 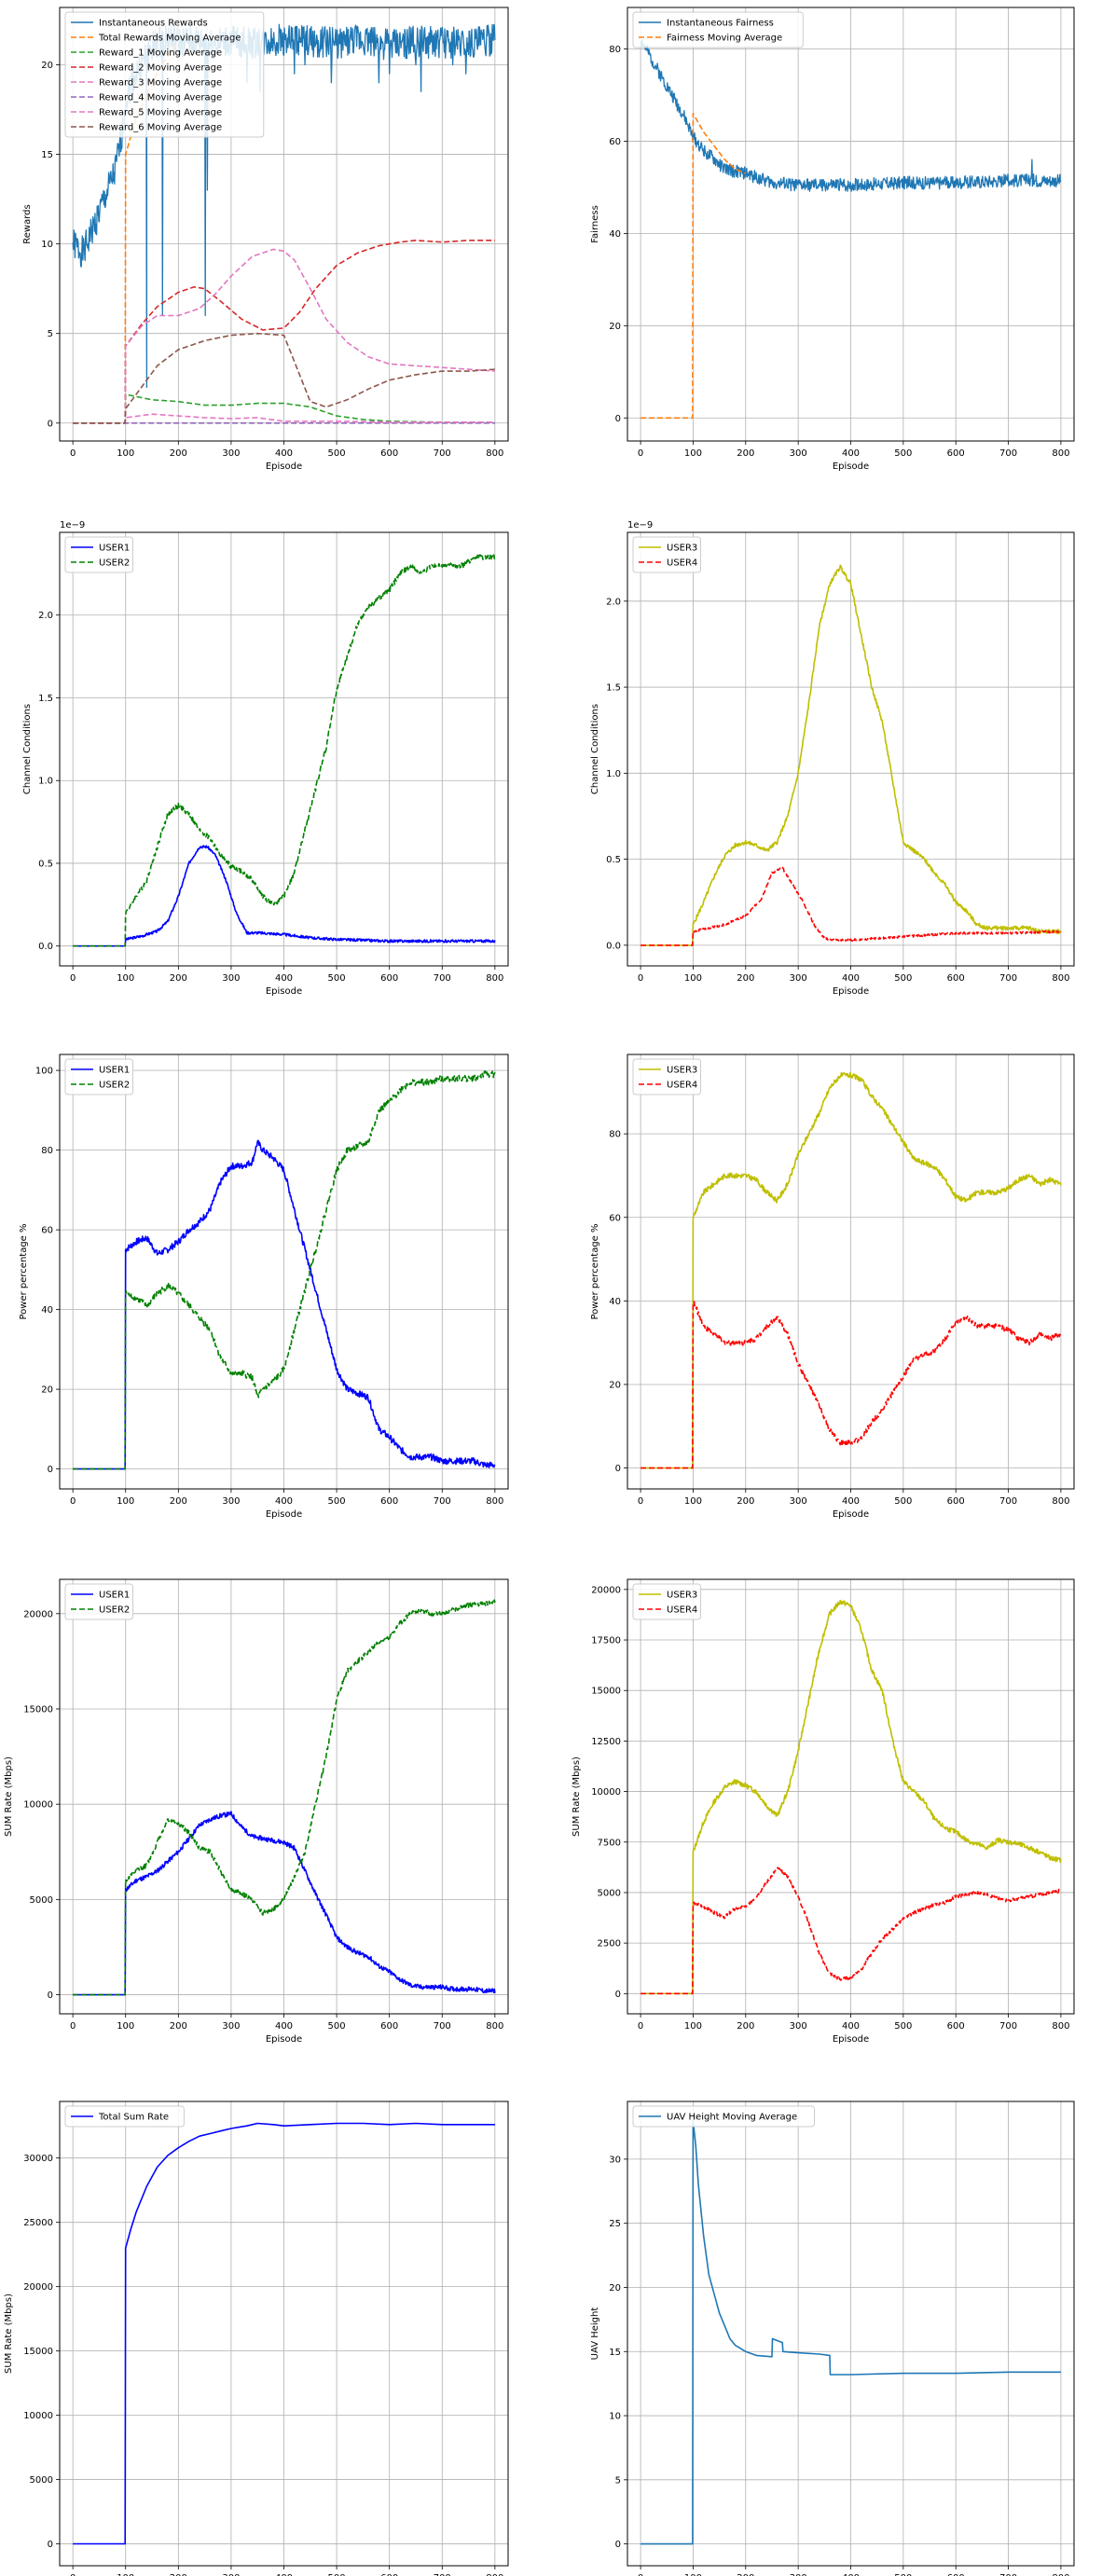 I want to click on legend: USER3 USER4, so click(x=666, y=1076).